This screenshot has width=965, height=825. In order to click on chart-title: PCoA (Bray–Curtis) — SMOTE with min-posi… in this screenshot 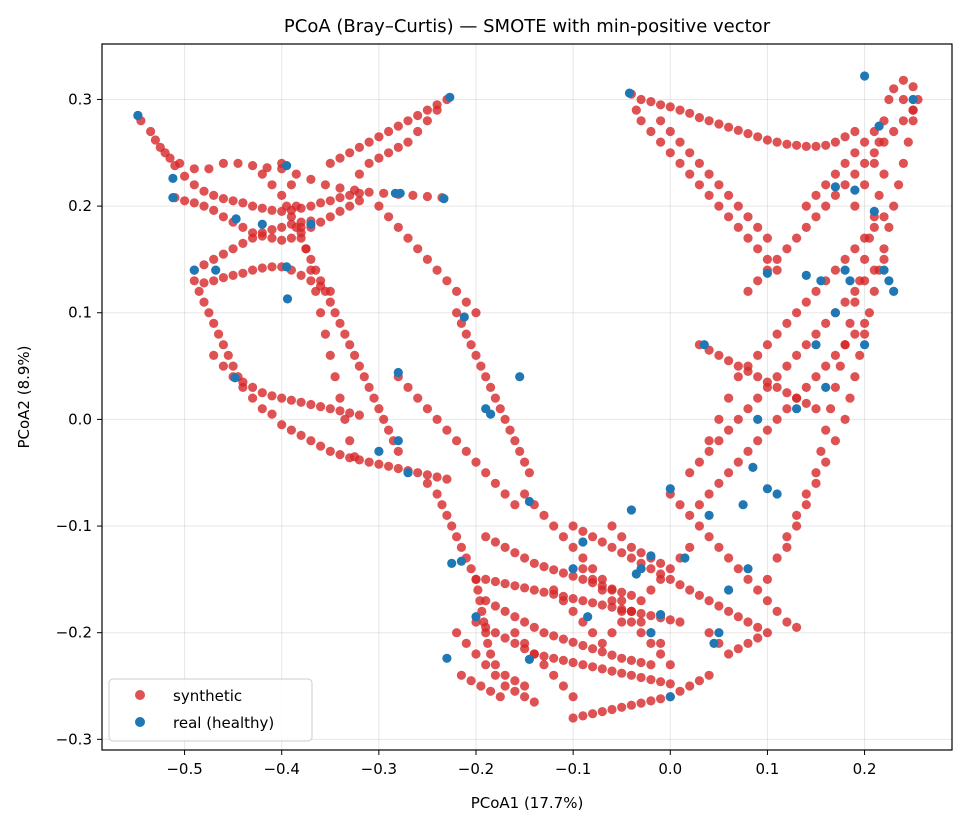, I will do `click(527, 26)`.